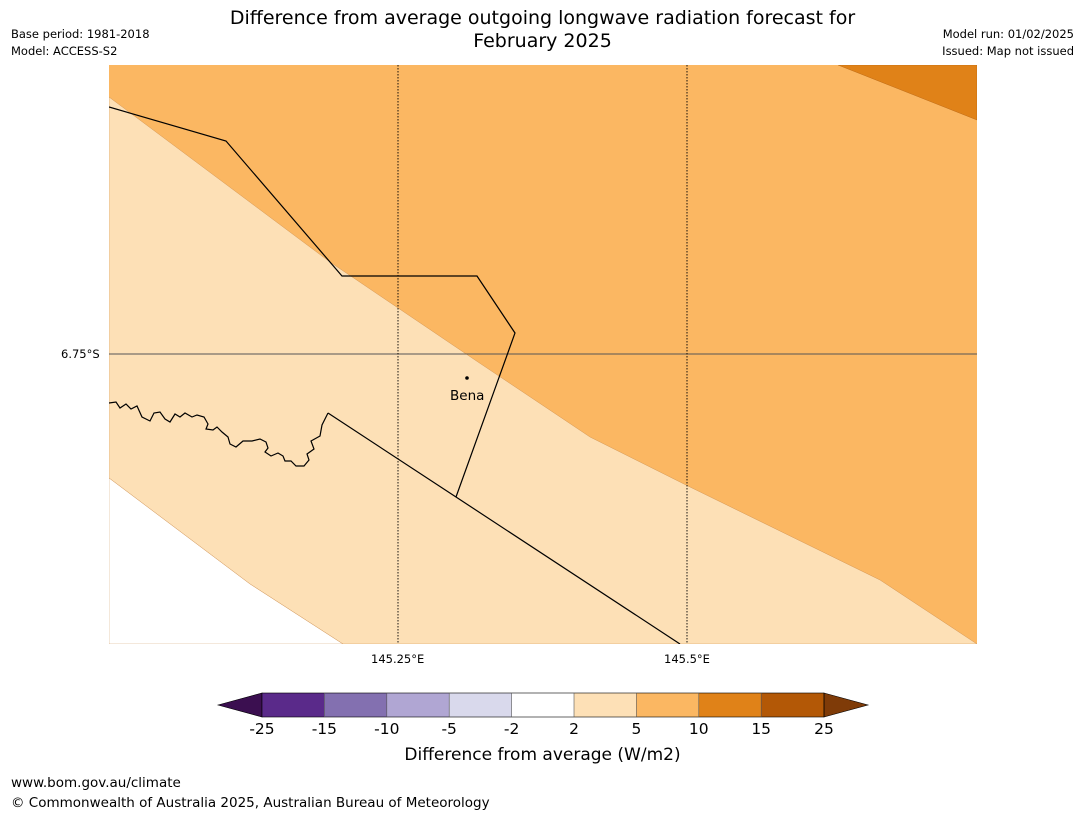 The width and height of the screenshot is (1085, 816). I want to click on colorbar-tick: -15, so click(324, 729).